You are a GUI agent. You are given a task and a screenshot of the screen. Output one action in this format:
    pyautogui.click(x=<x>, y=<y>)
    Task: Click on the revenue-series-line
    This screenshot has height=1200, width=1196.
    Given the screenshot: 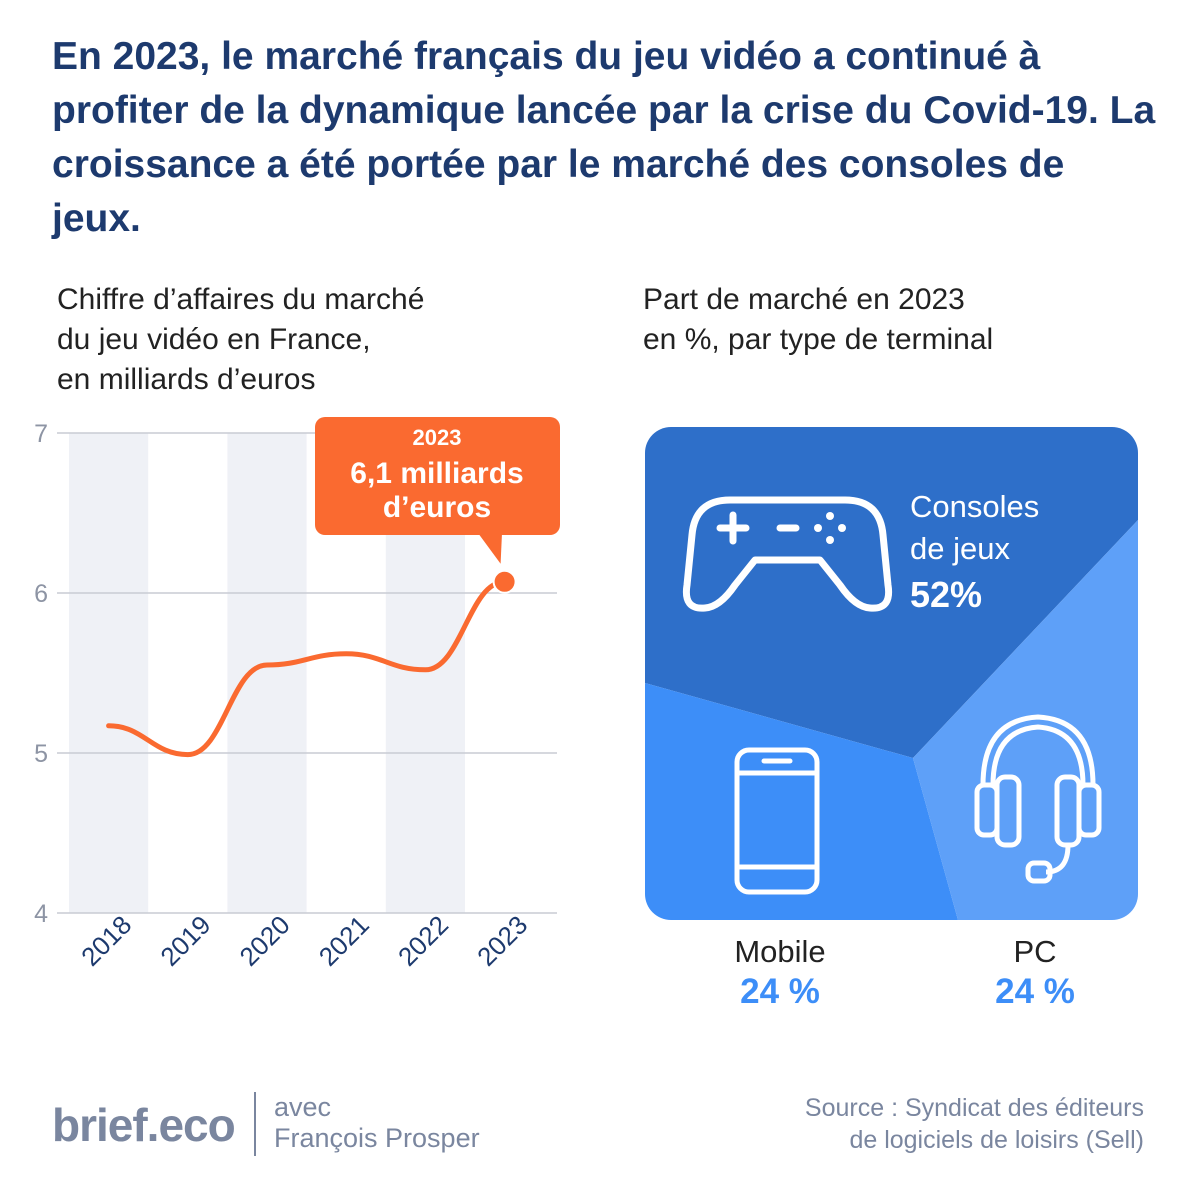 What is the action you would take?
    pyautogui.click(x=307, y=668)
    